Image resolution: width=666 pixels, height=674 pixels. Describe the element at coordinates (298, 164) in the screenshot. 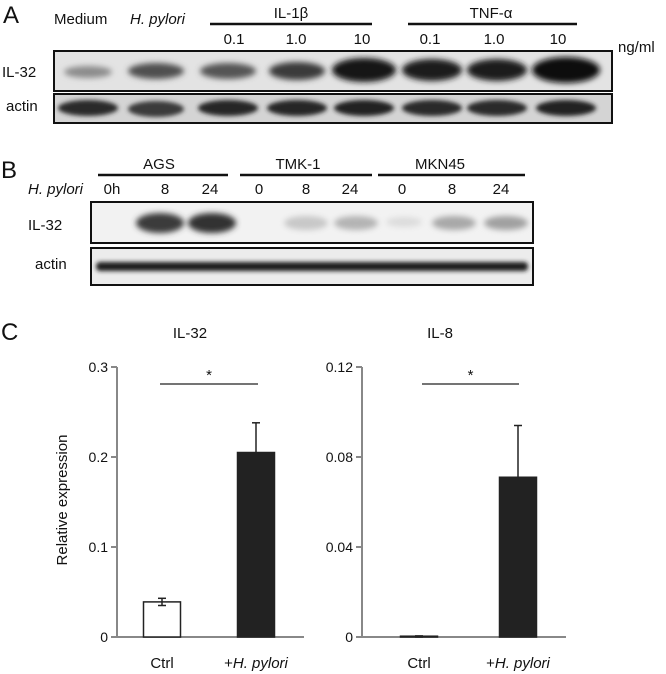

I see `cell-line-label-tmk1: TMK-1` at that location.